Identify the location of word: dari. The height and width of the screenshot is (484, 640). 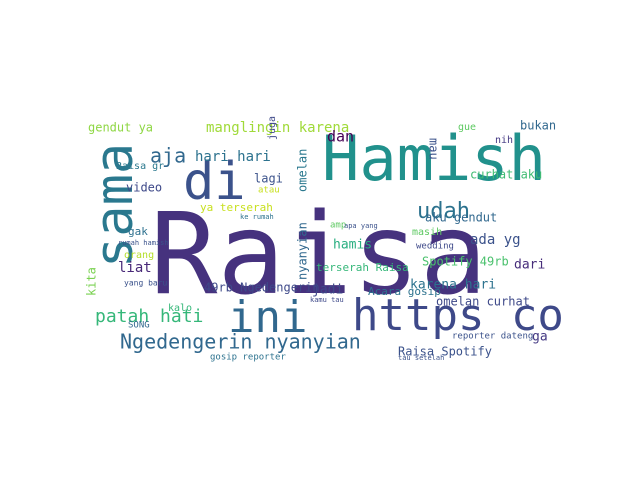
(529, 265).